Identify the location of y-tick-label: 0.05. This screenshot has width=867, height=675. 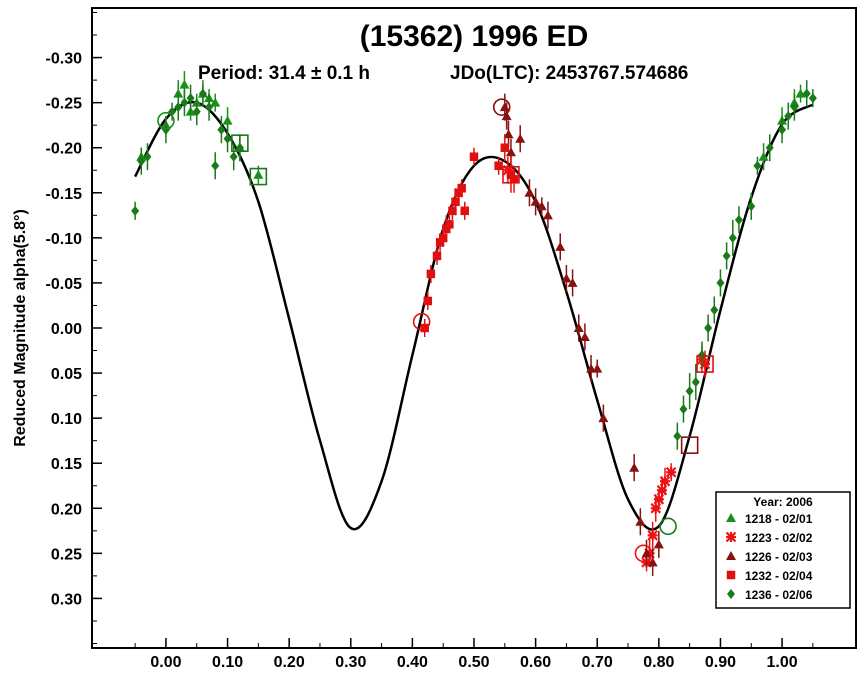
(66, 374).